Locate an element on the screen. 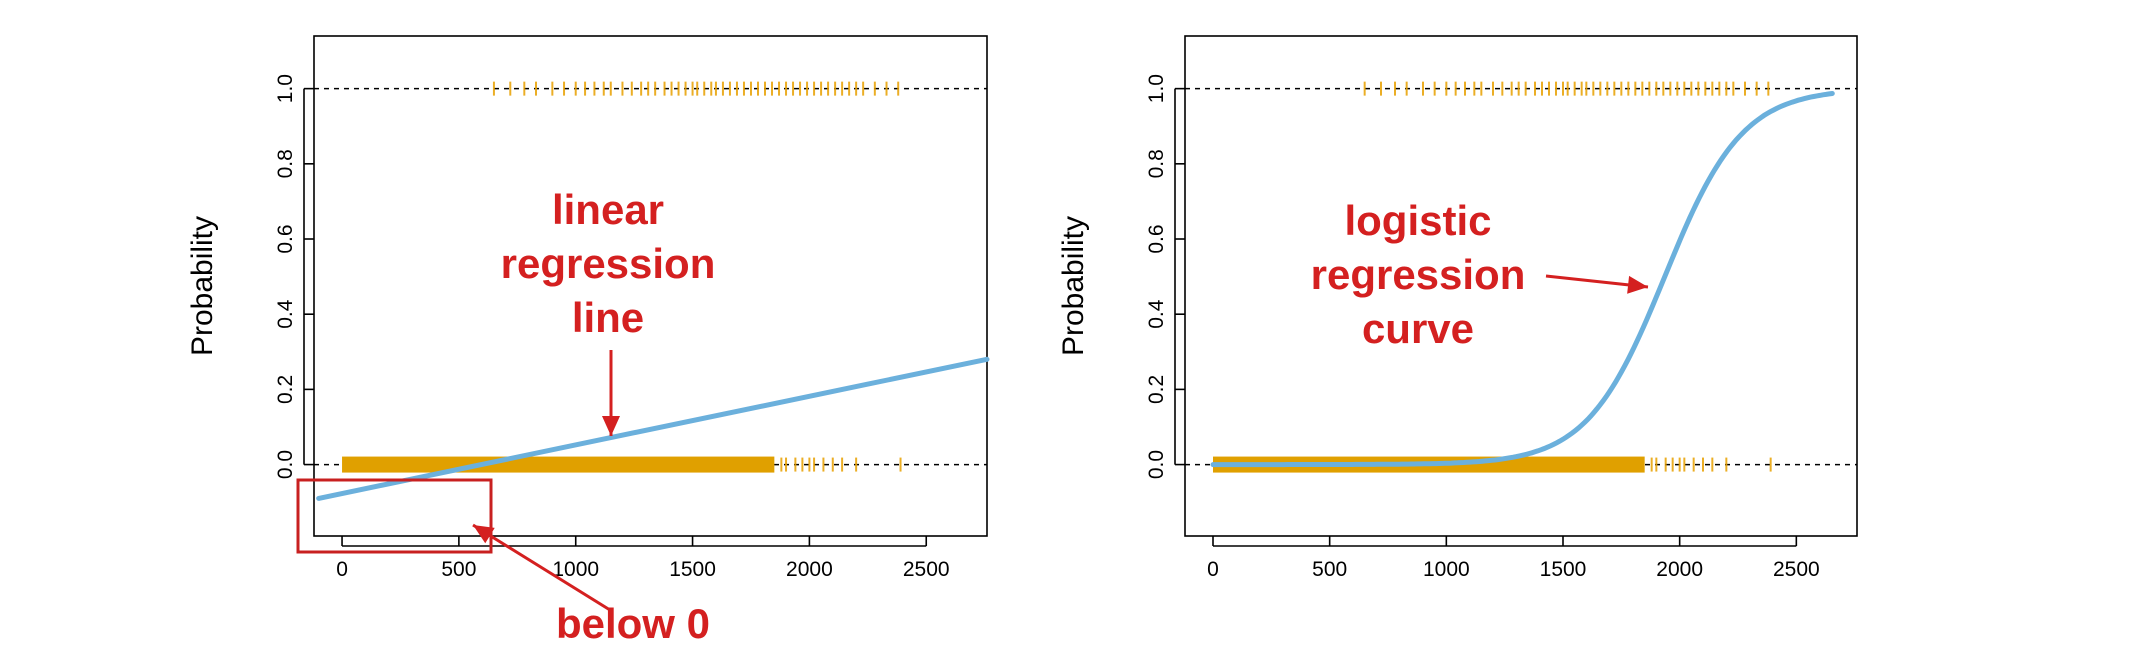 The width and height of the screenshot is (2148, 648). annotation-linear-regression-line-line-2: regression is located at coordinates (608, 263).